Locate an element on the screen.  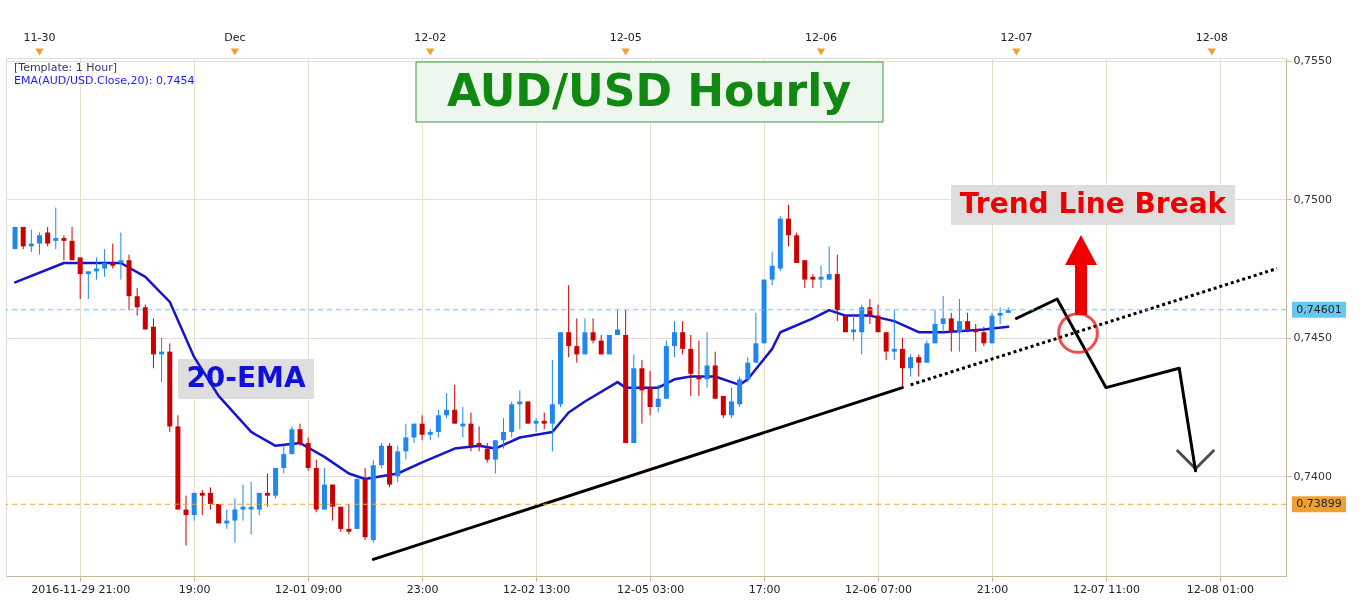
text: 12-08 is located at coordinates (1211, 37).